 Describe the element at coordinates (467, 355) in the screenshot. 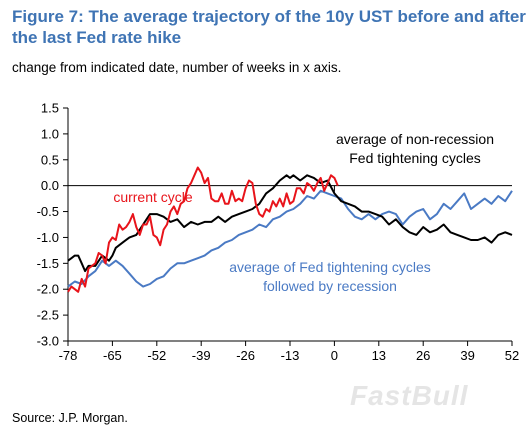

I see `x-tick-label: 39` at that location.